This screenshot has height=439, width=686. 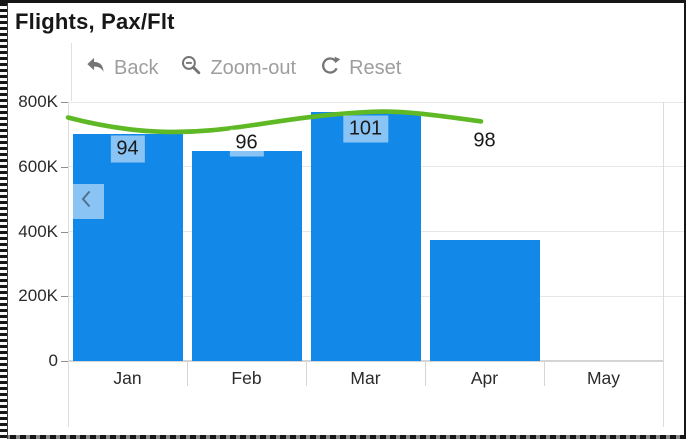 I want to click on reset-icon, so click(x=330, y=68).